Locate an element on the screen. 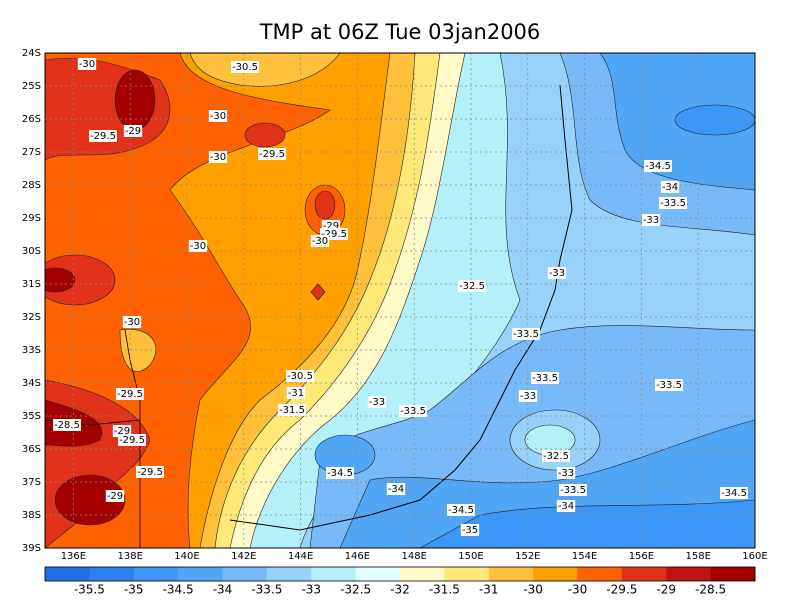 This screenshot has width=800, height=600. contour-label: -34.5 is located at coordinates (461, 510).